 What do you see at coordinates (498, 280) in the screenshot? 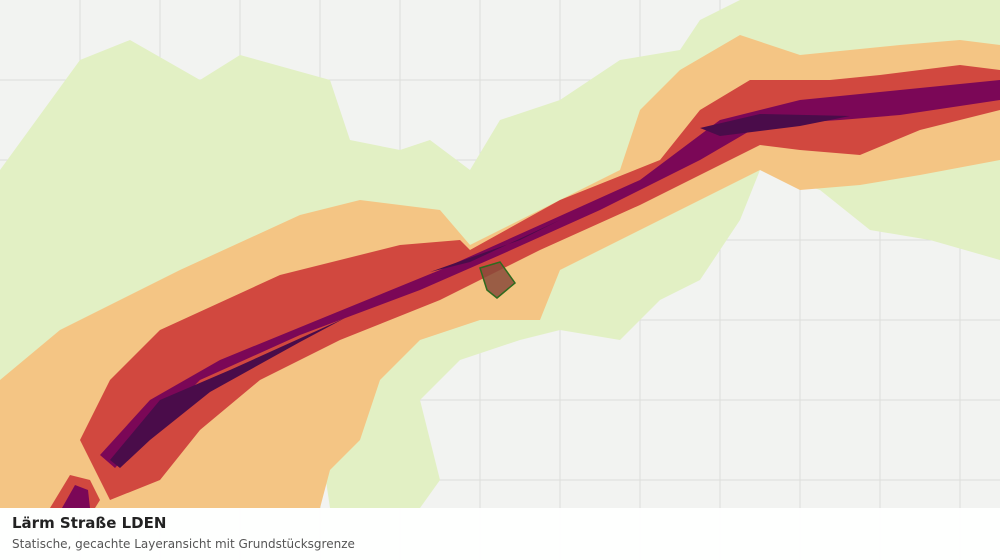
I see `parcel-boundary` at bounding box center [498, 280].